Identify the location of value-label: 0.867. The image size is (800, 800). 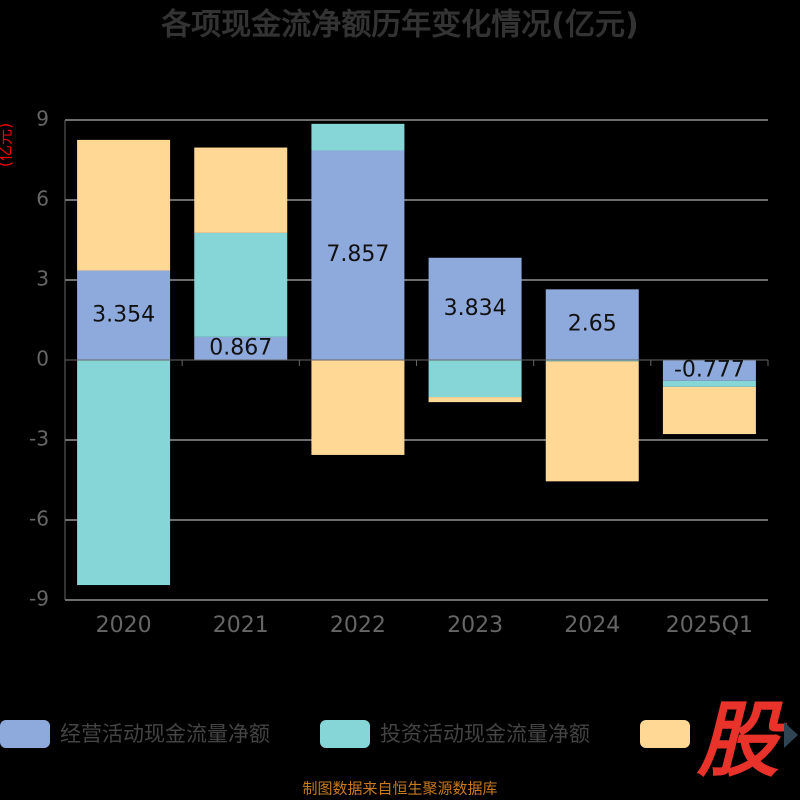
(240, 347).